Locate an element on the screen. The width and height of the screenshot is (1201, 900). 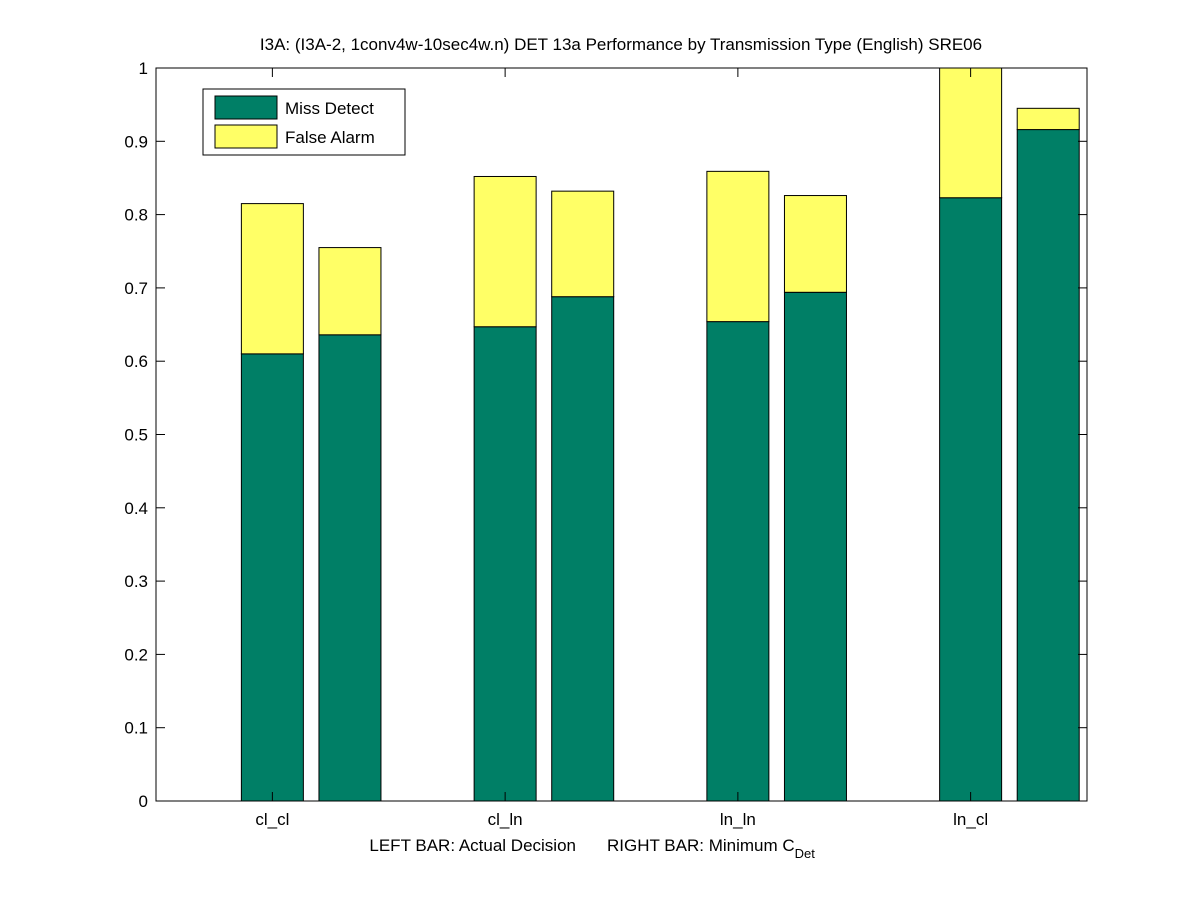
x-axis-label-subscript: Det is located at coordinates (805, 853).